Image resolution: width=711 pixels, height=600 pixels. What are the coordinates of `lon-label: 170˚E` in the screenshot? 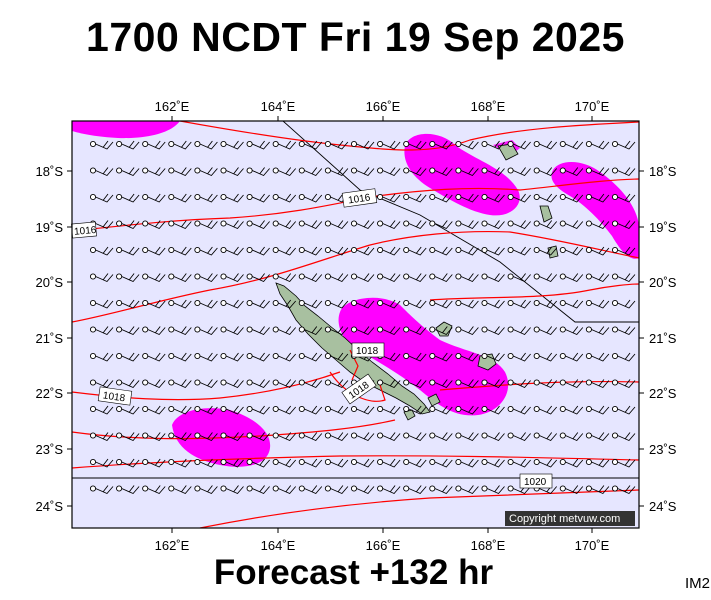 It's located at (592, 106).